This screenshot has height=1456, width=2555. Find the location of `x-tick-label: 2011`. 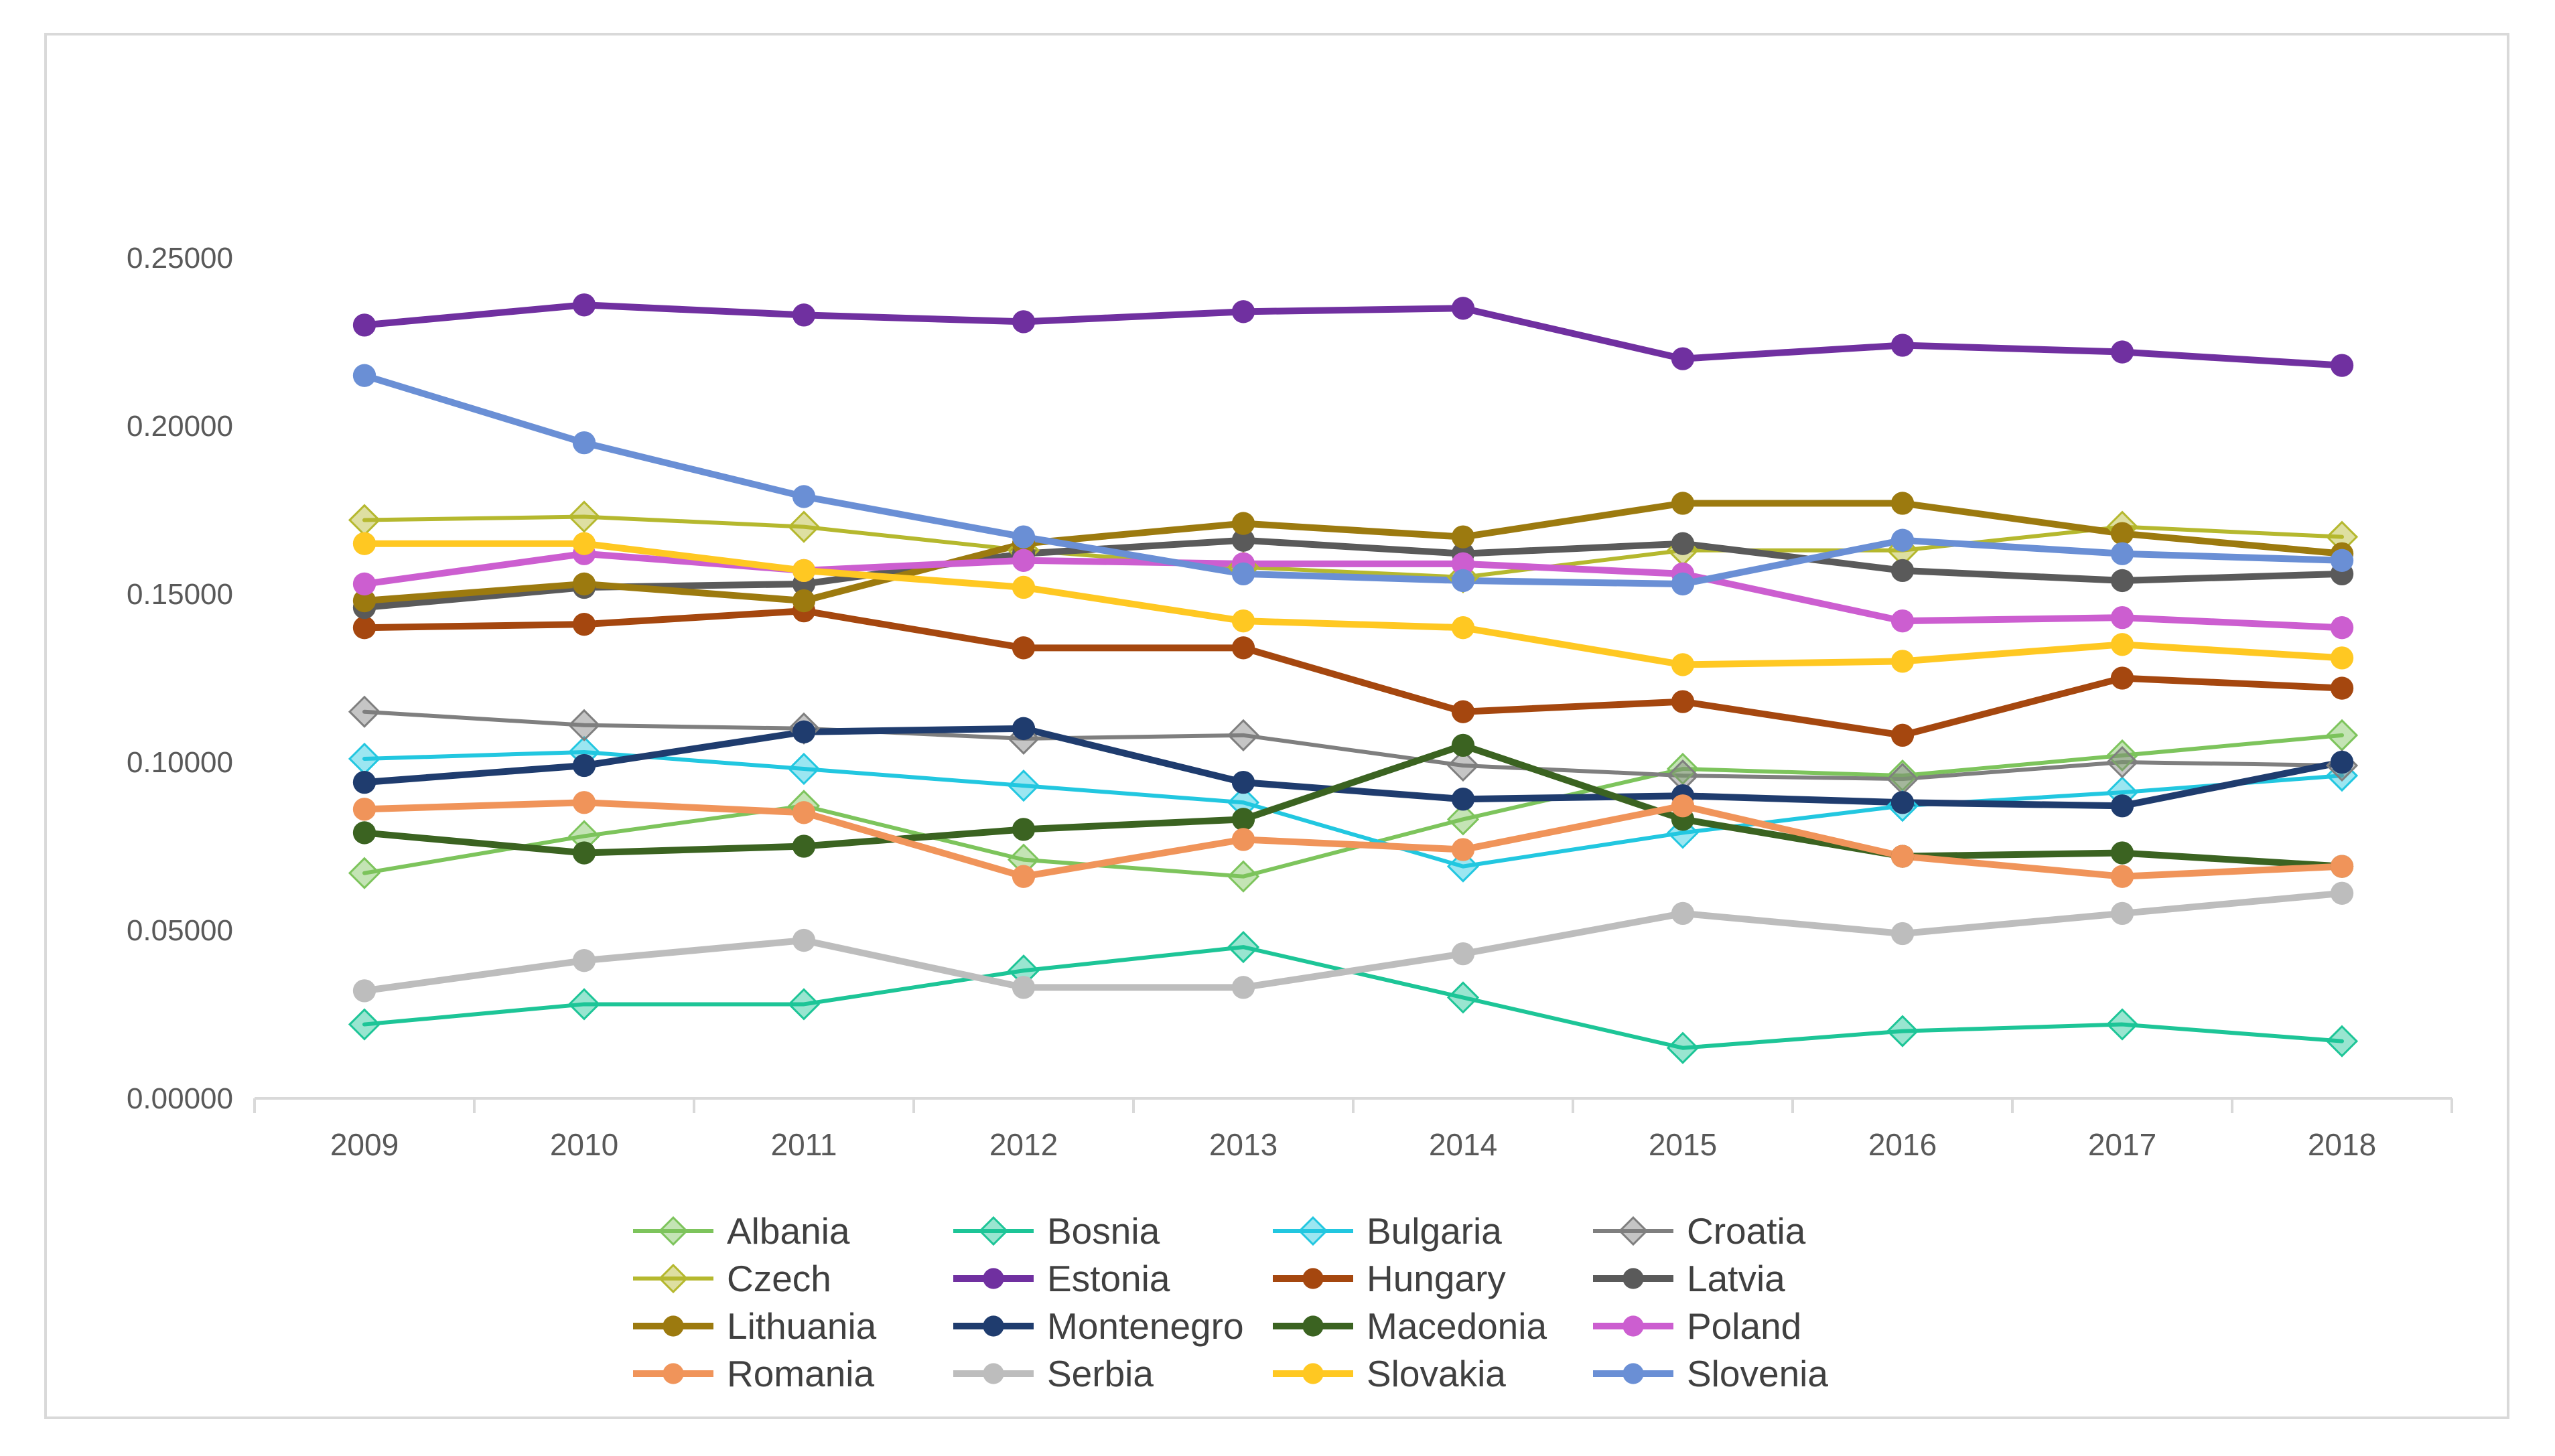

x-tick-label: 2011 is located at coordinates (804, 1144).